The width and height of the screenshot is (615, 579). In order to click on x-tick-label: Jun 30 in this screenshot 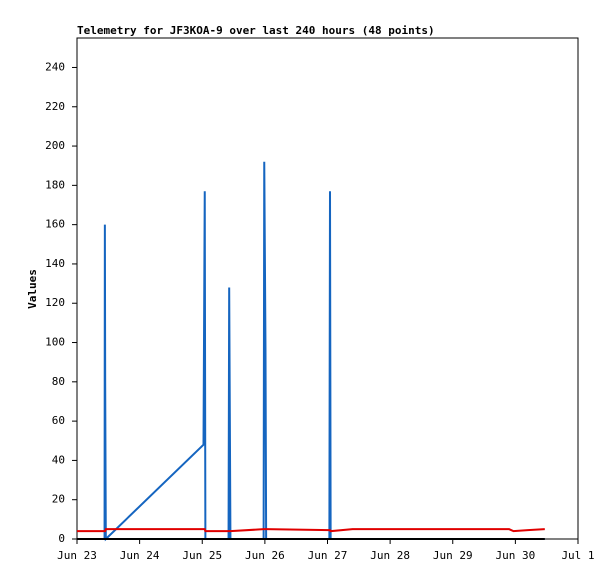, I will do `click(516, 555)`.